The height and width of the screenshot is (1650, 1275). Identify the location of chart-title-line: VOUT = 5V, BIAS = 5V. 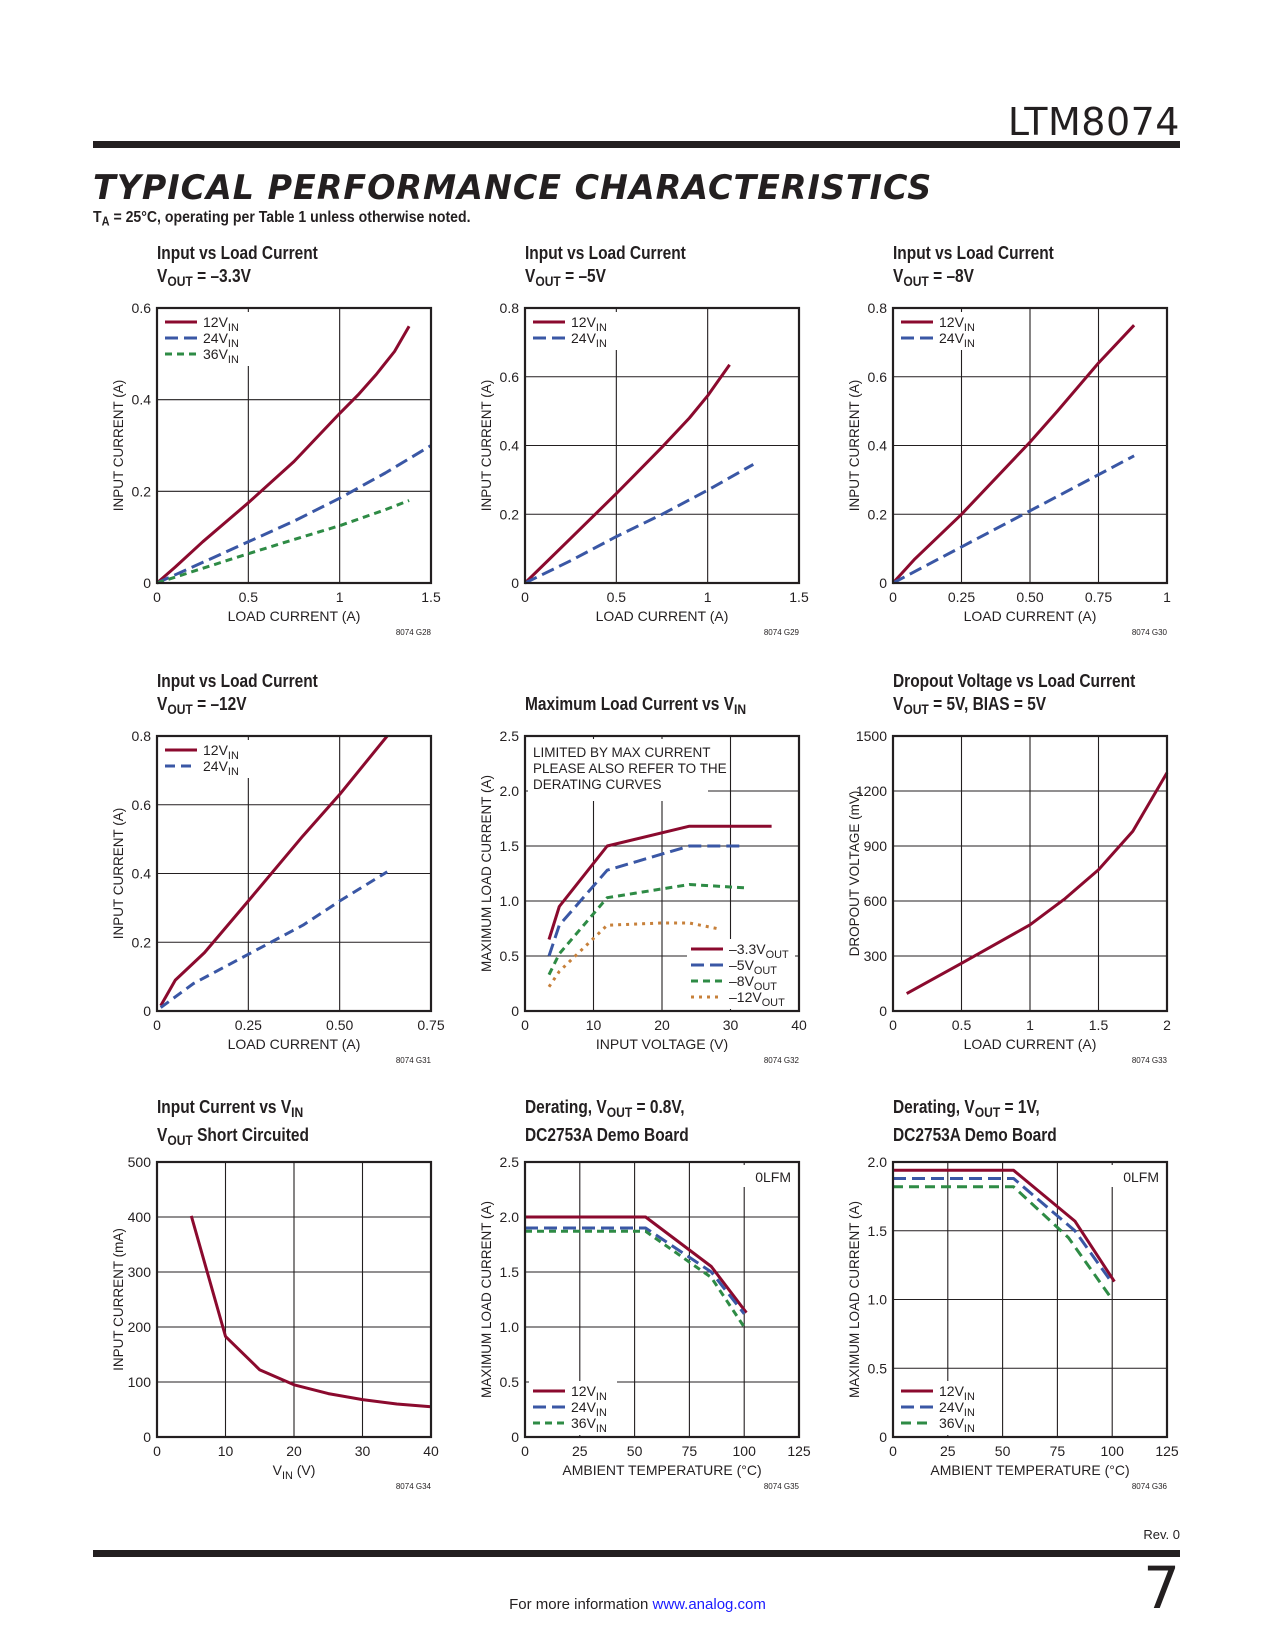
(1014, 707).